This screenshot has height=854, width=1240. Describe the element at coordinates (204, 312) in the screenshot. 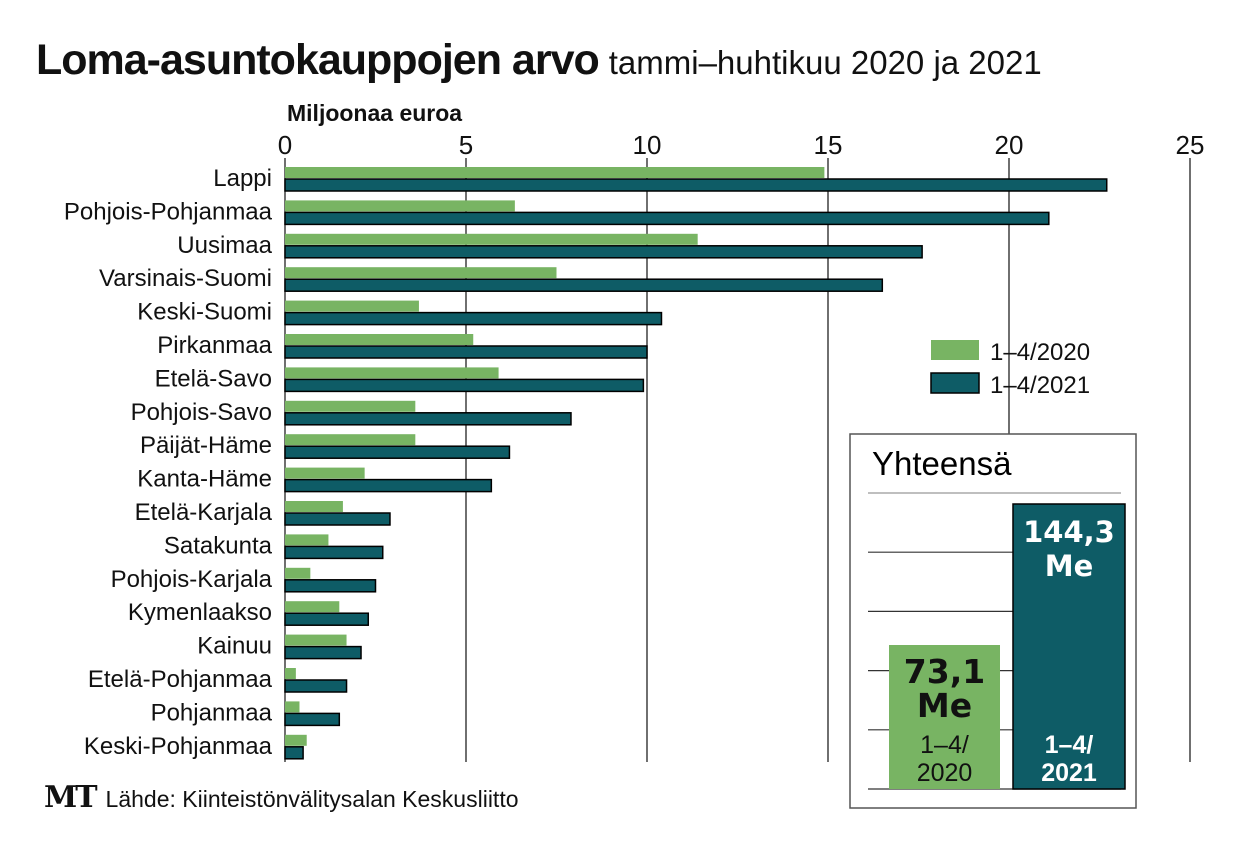

I see `category-label: Keski-Suomi` at that location.